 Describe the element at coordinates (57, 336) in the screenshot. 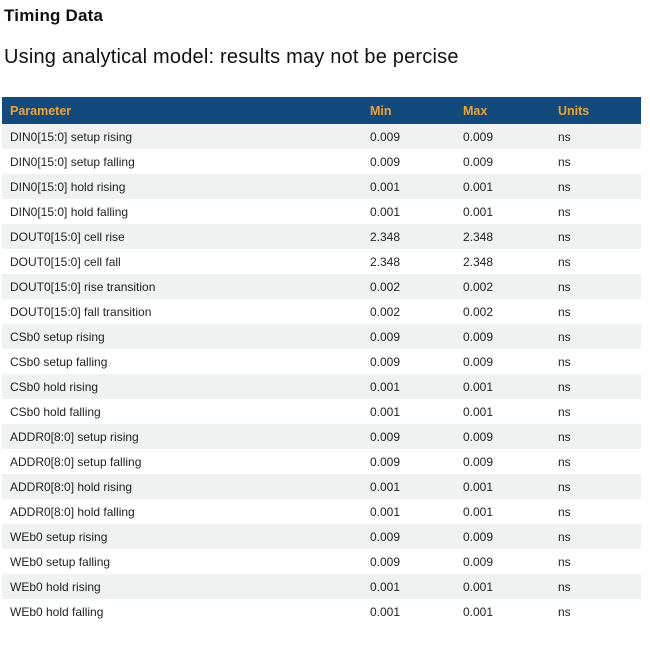

I see `cell-parameter: CSb0 setup rising` at that location.